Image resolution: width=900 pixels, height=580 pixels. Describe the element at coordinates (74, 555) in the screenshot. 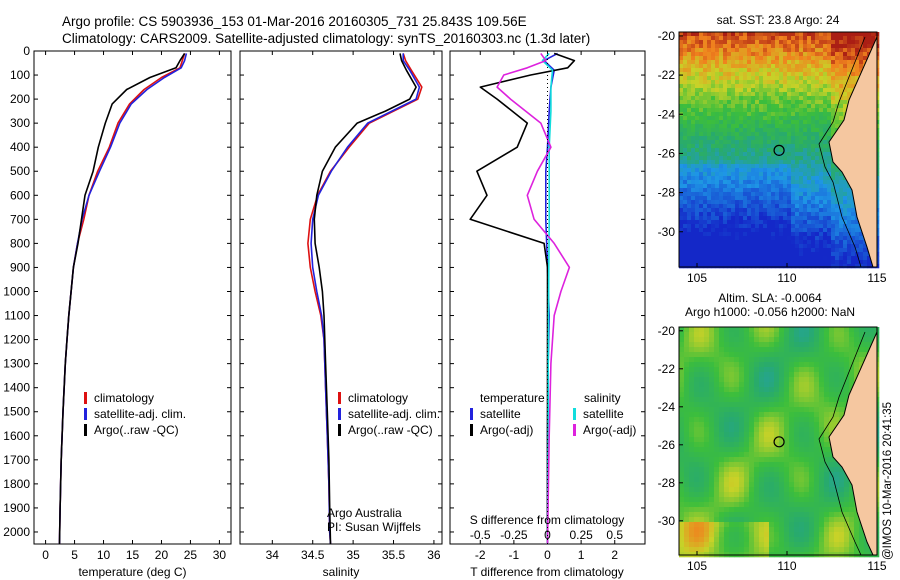

I see `temperature-xtick-label: 5` at that location.